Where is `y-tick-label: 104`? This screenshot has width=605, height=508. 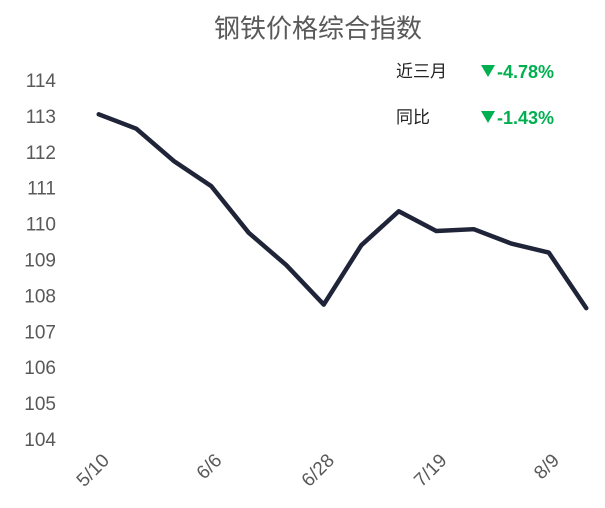
y-tick-label: 104 is located at coordinates (40, 440).